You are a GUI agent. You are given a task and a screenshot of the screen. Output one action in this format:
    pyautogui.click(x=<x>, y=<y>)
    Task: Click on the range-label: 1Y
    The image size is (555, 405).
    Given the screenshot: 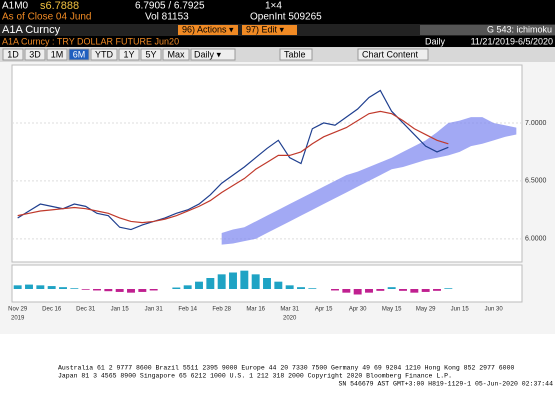 What is the action you would take?
    pyautogui.click(x=128, y=54)
    